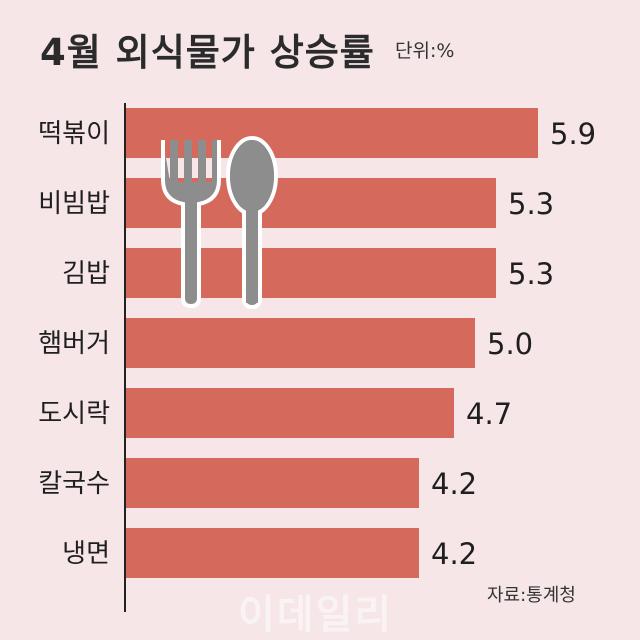 Image resolution: width=640 pixels, height=640 pixels. I want to click on category-label: 비빔밥, so click(74, 204).